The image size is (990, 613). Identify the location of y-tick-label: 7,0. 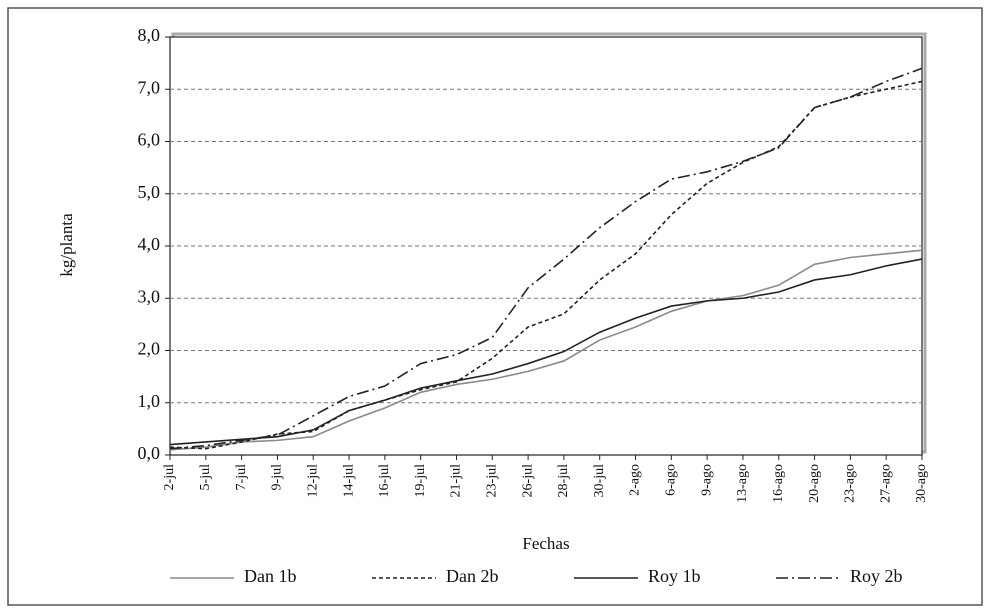
(149, 87).